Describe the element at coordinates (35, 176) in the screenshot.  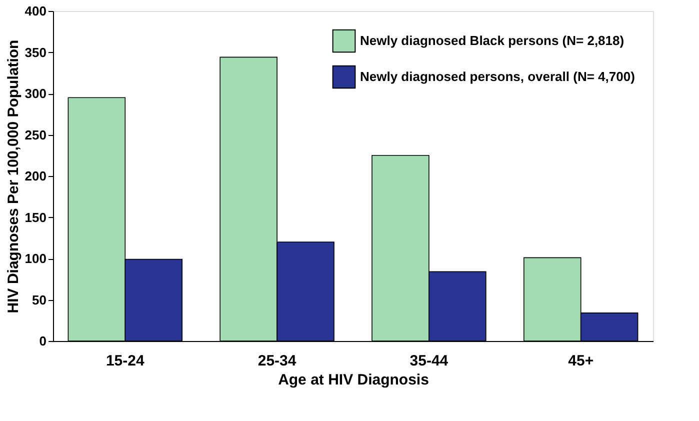
I see `y-tick-label: 200` at that location.